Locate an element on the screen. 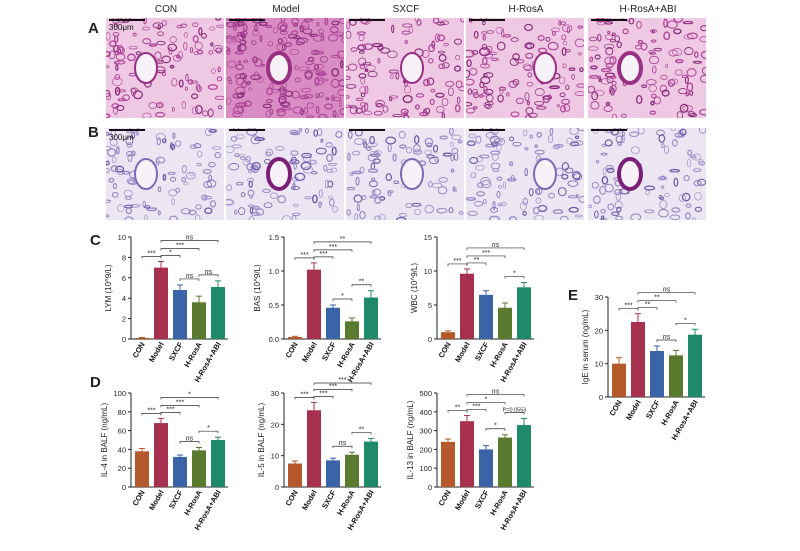  il13-sig-label: ns is located at coordinates (496, 392).